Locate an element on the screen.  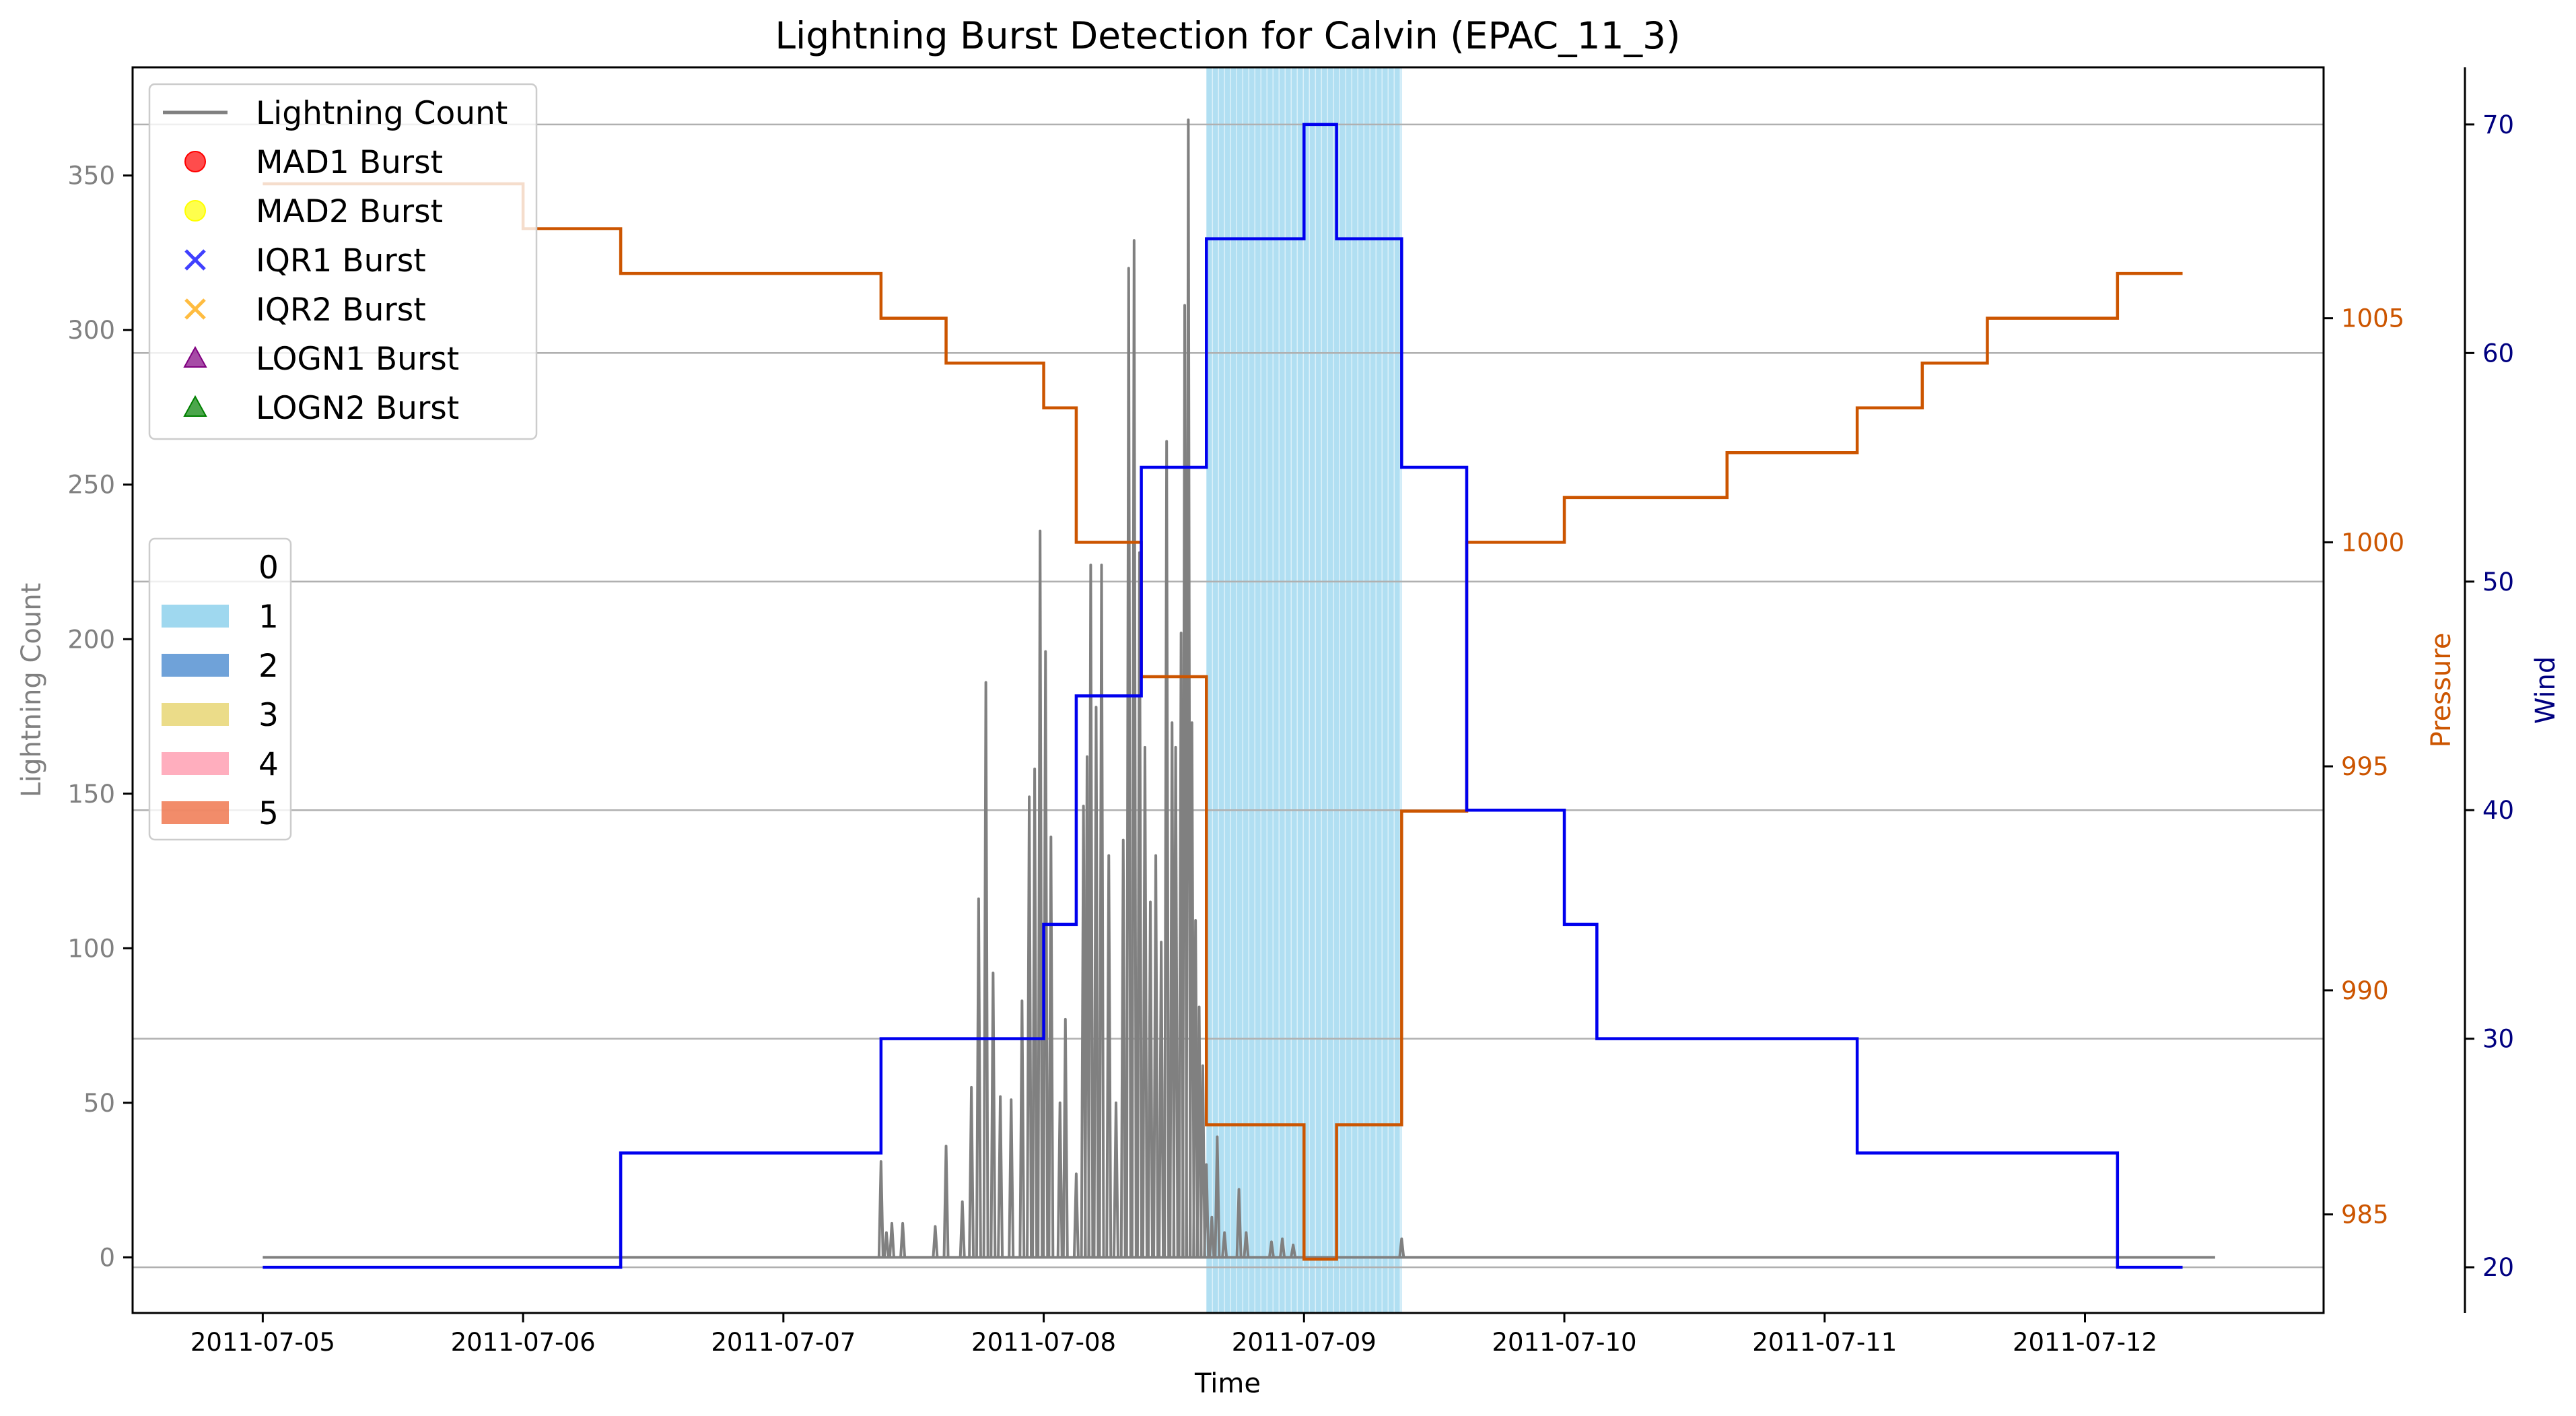
x-tick-label: 2011-07-10 is located at coordinates (1564, 1342).